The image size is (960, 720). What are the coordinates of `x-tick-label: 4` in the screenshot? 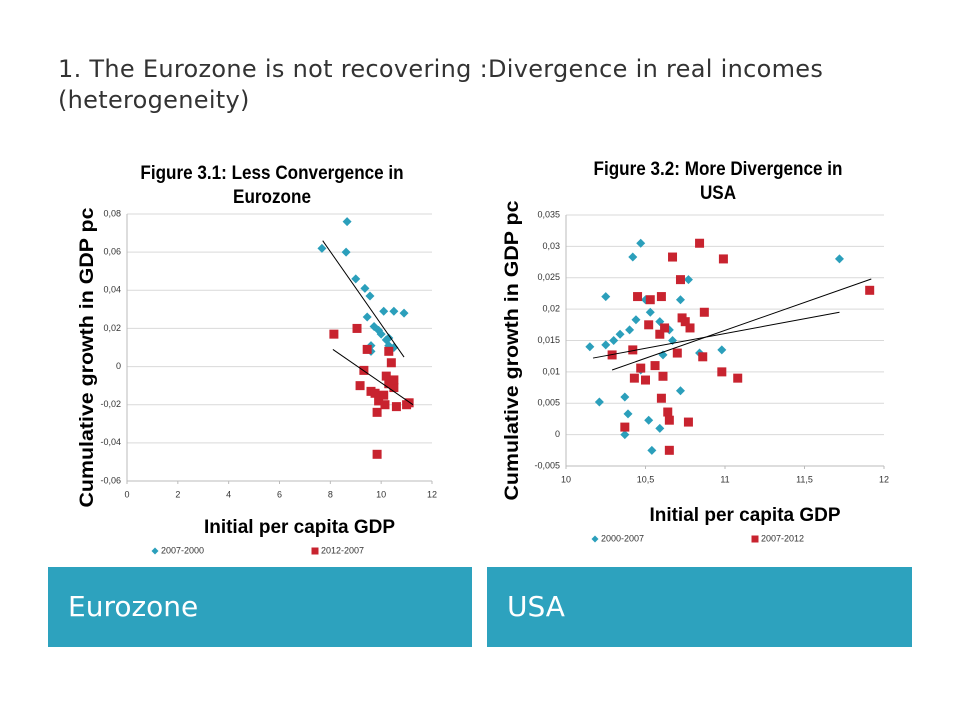 It's located at (228, 494).